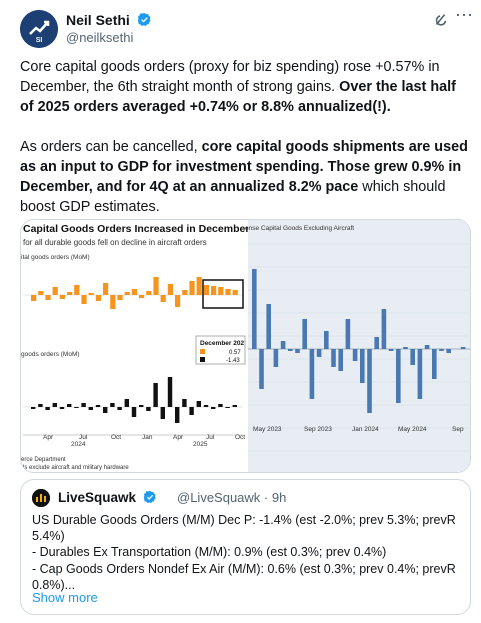 This screenshot has width=481, height=623. I want to click on left-legend-swatch-black, so click(202, 359).